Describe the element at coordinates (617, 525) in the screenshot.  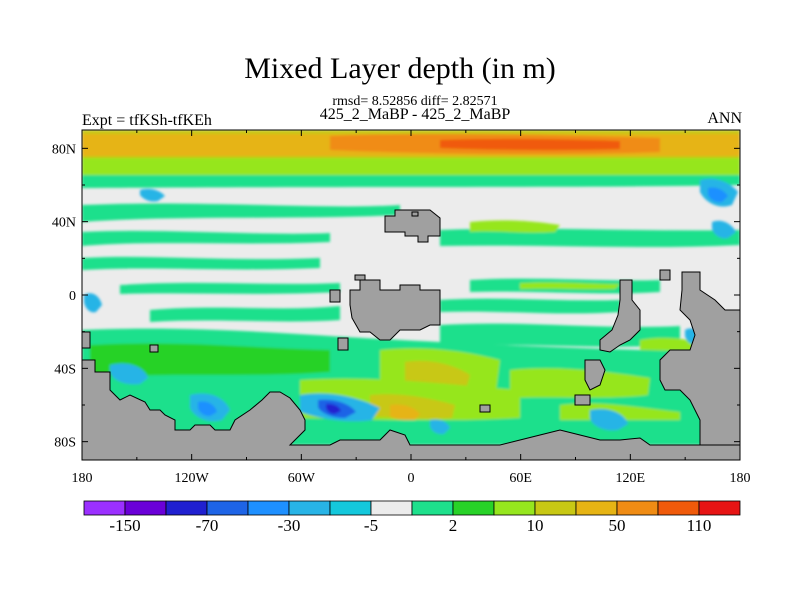
I see `colorbar-label: 50` at that location.